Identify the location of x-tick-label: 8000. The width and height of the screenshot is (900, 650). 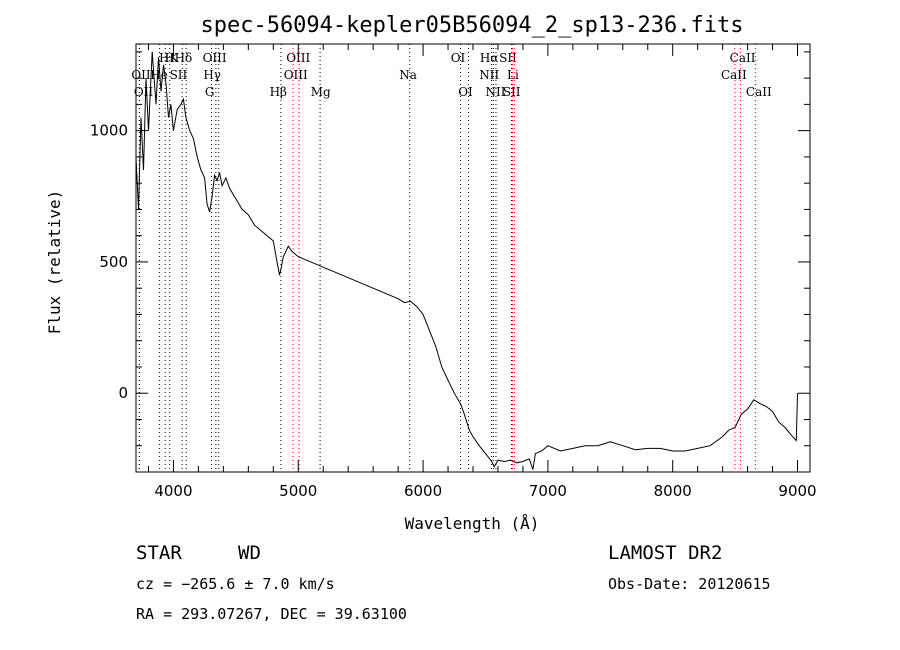
(673, 491).